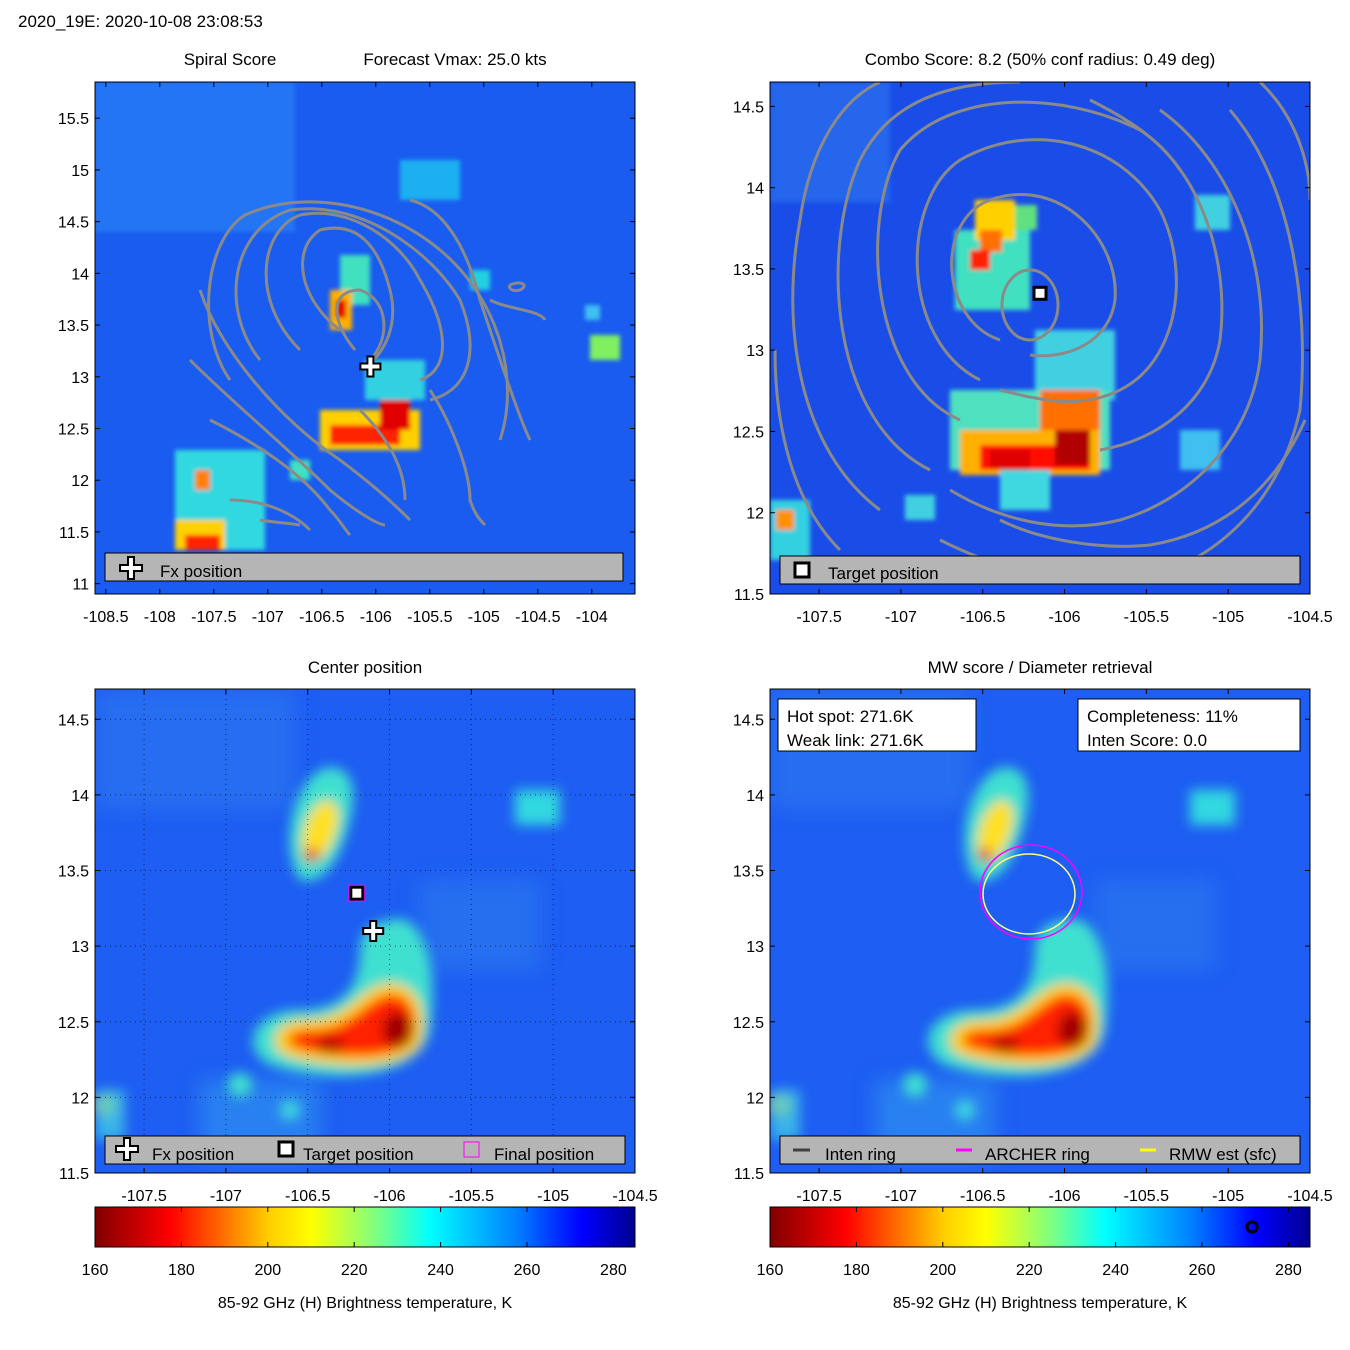 This screenshot has width=1350, height=1350. Describe the element at coordinates (883, 573) in the screenshot. I see `combo-legend-target-label: Target position` at that location.